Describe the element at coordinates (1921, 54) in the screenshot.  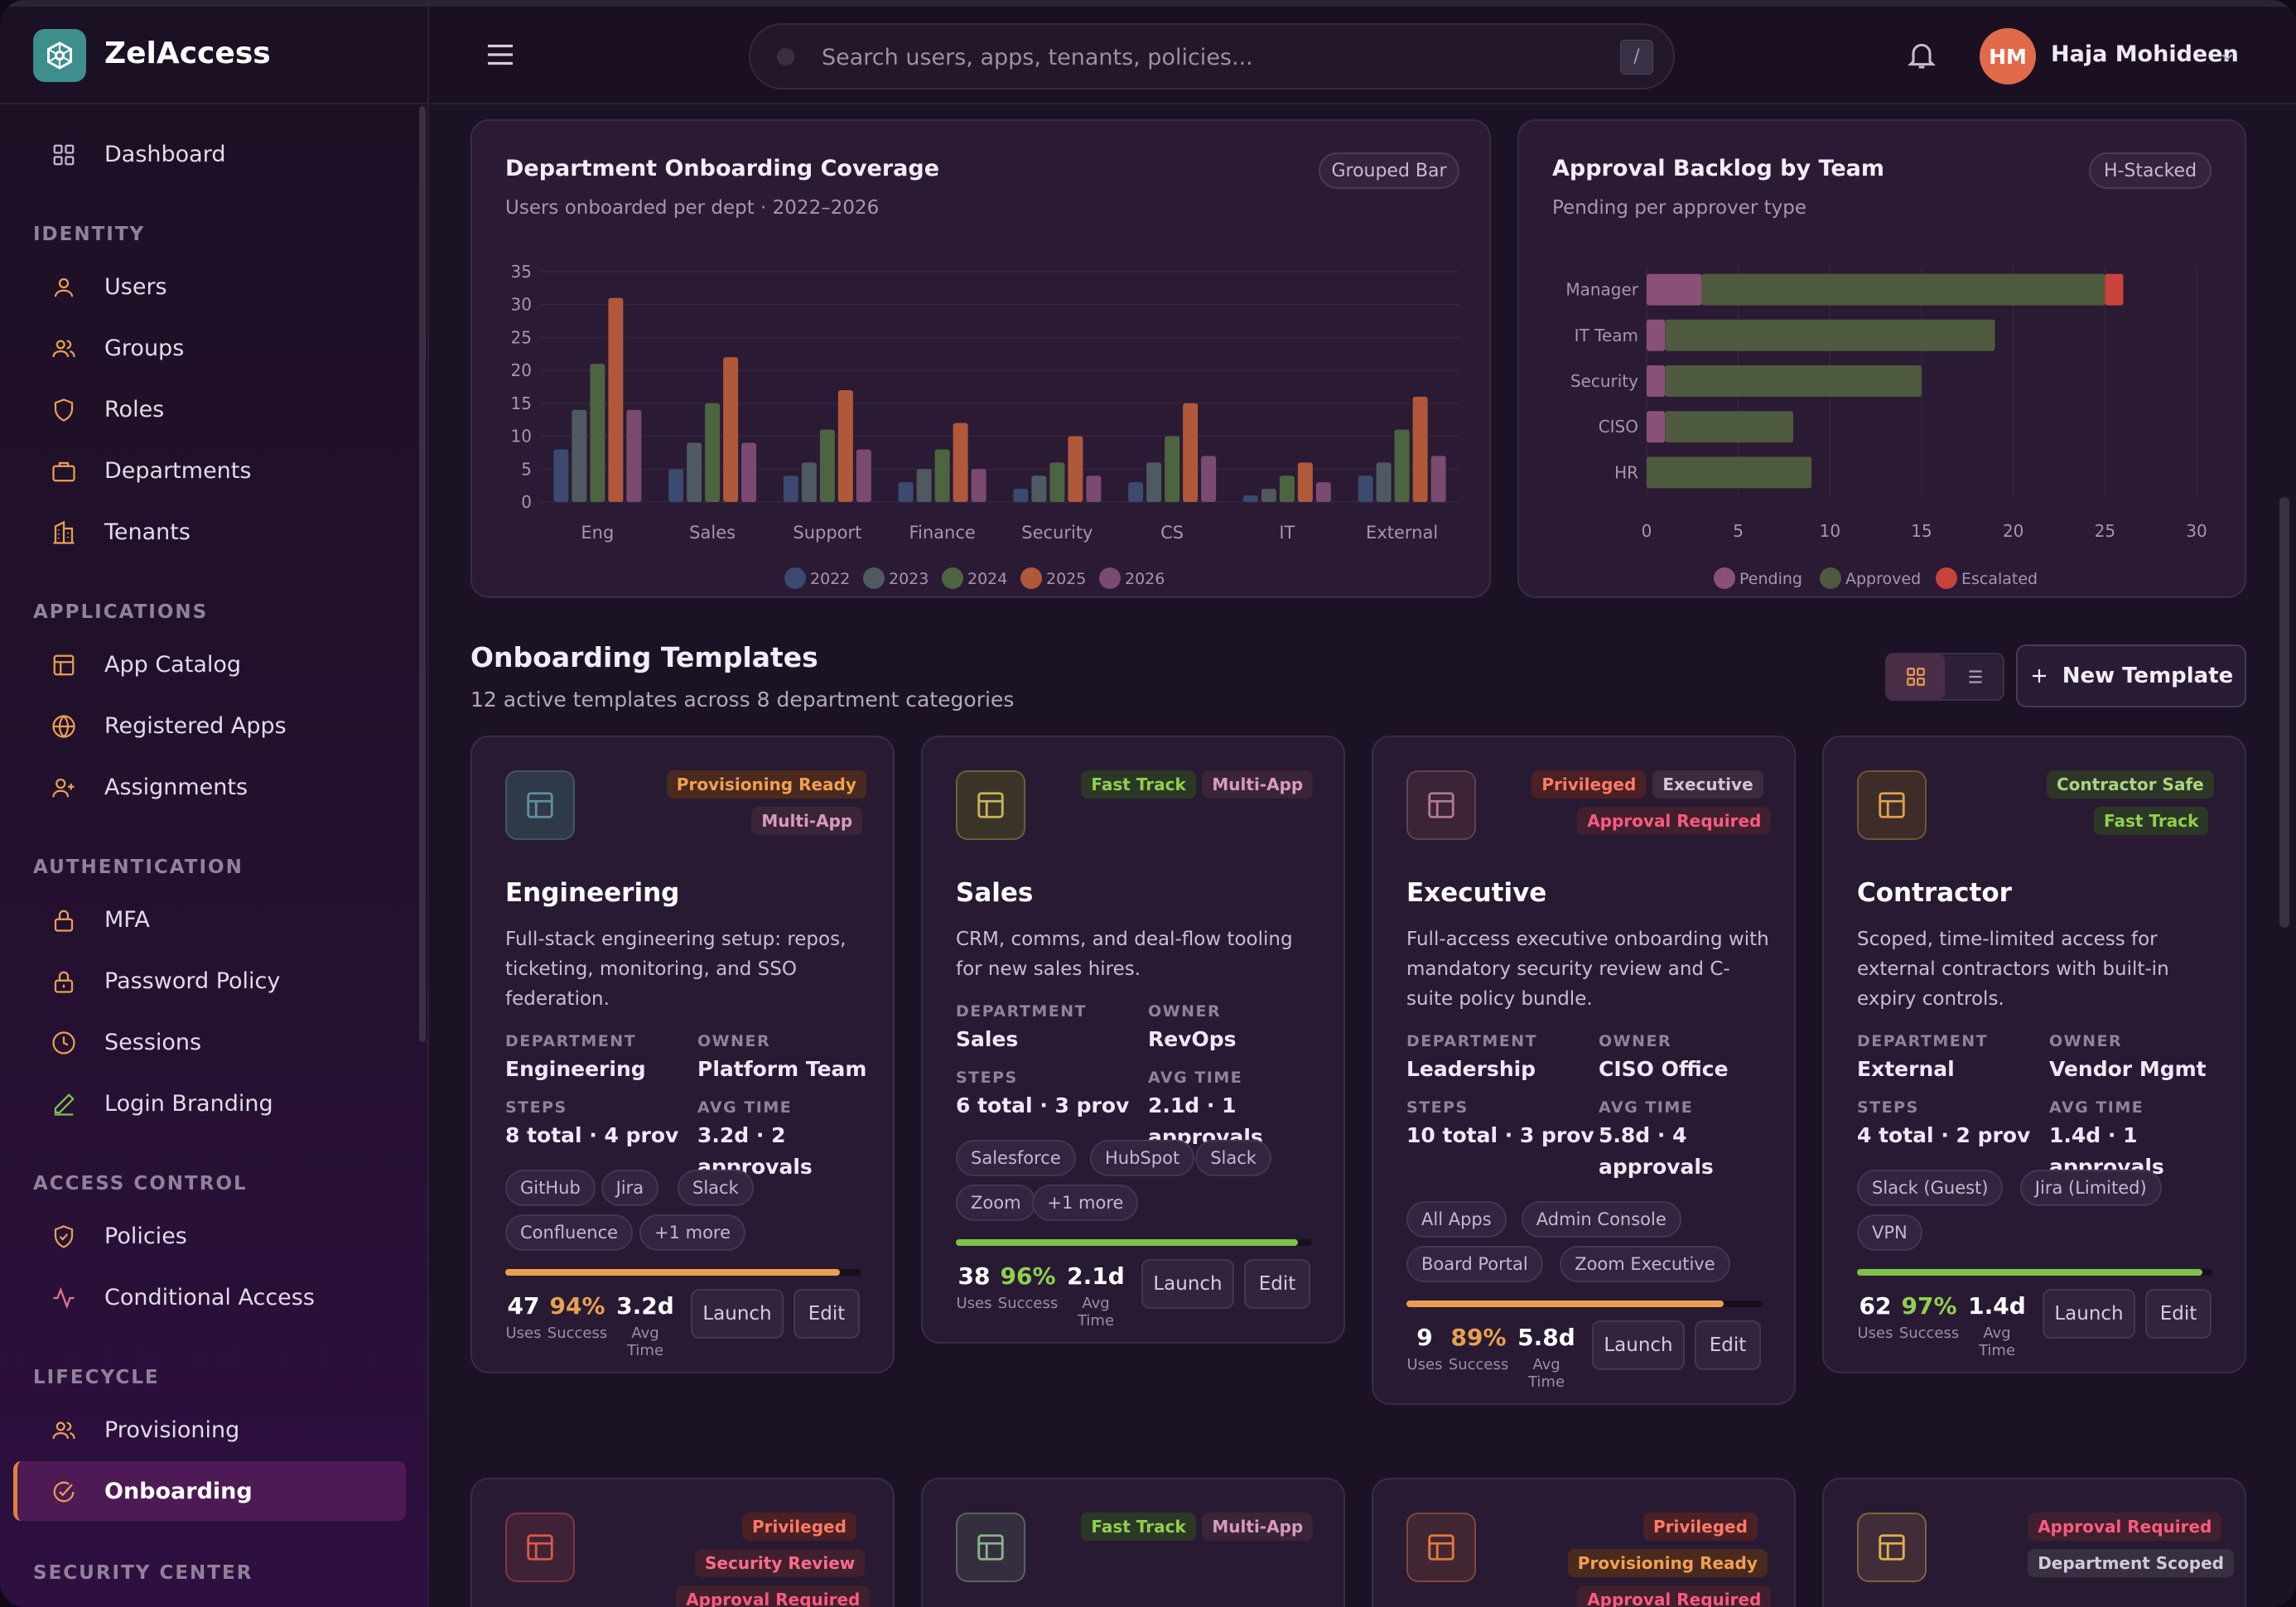
I see `bell-icon` at that location.